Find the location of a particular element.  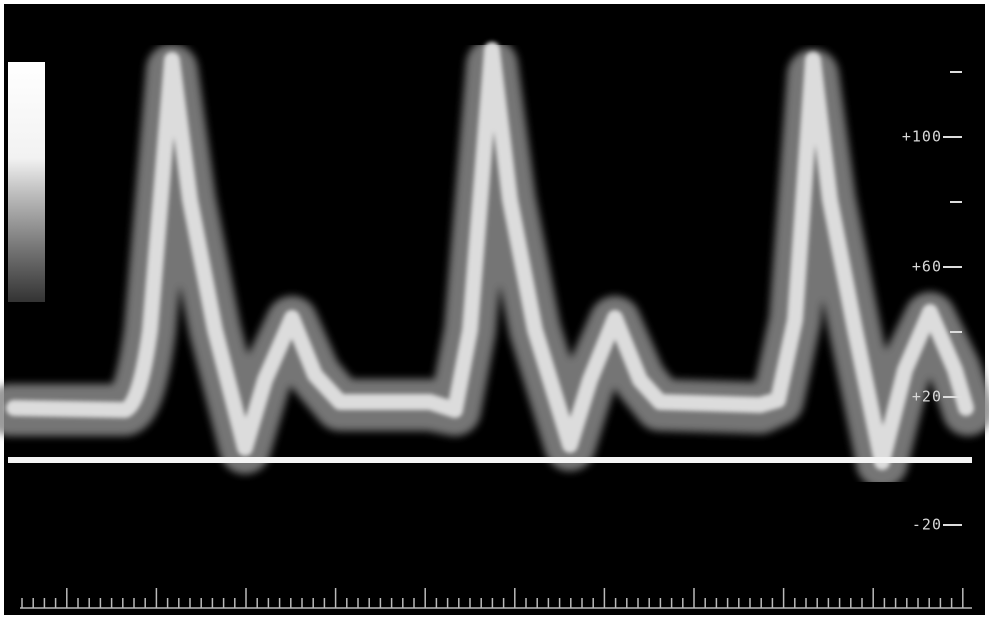

scale-label: +20 is located at coordinates (927, 397).